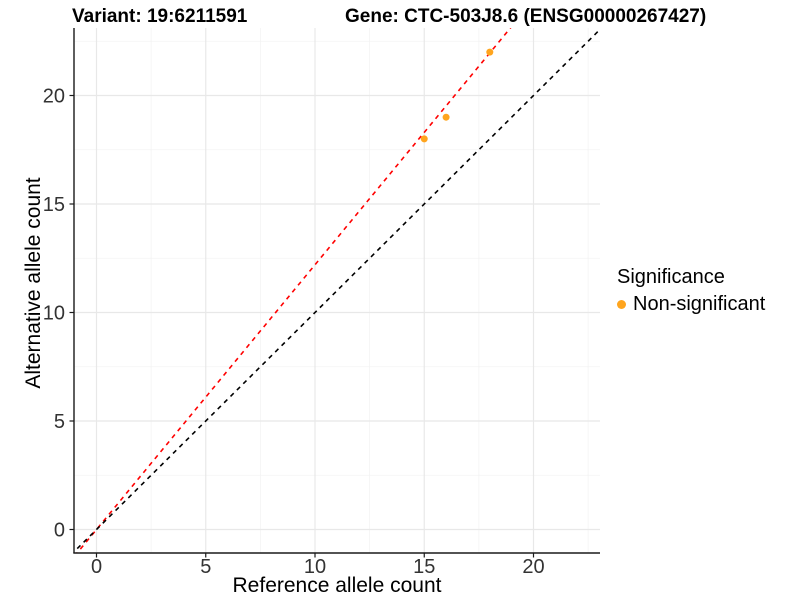 The height and width of the screenshot is (600, 800). Describe the element at coordinates (205, 567) in the screenshot. I see `x-tick-label: 5` at that location.